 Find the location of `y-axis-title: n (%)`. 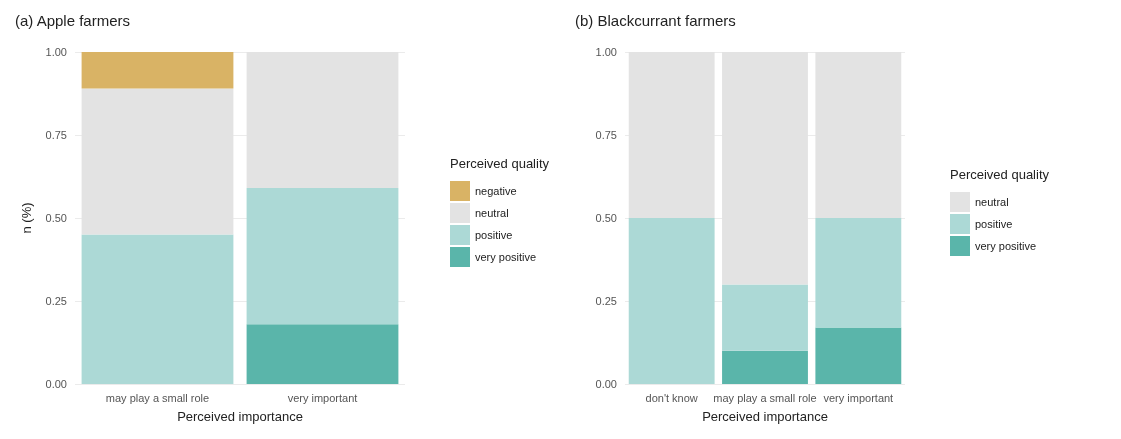

y-axis-title: n (%) is located at coordinates (26, 218).